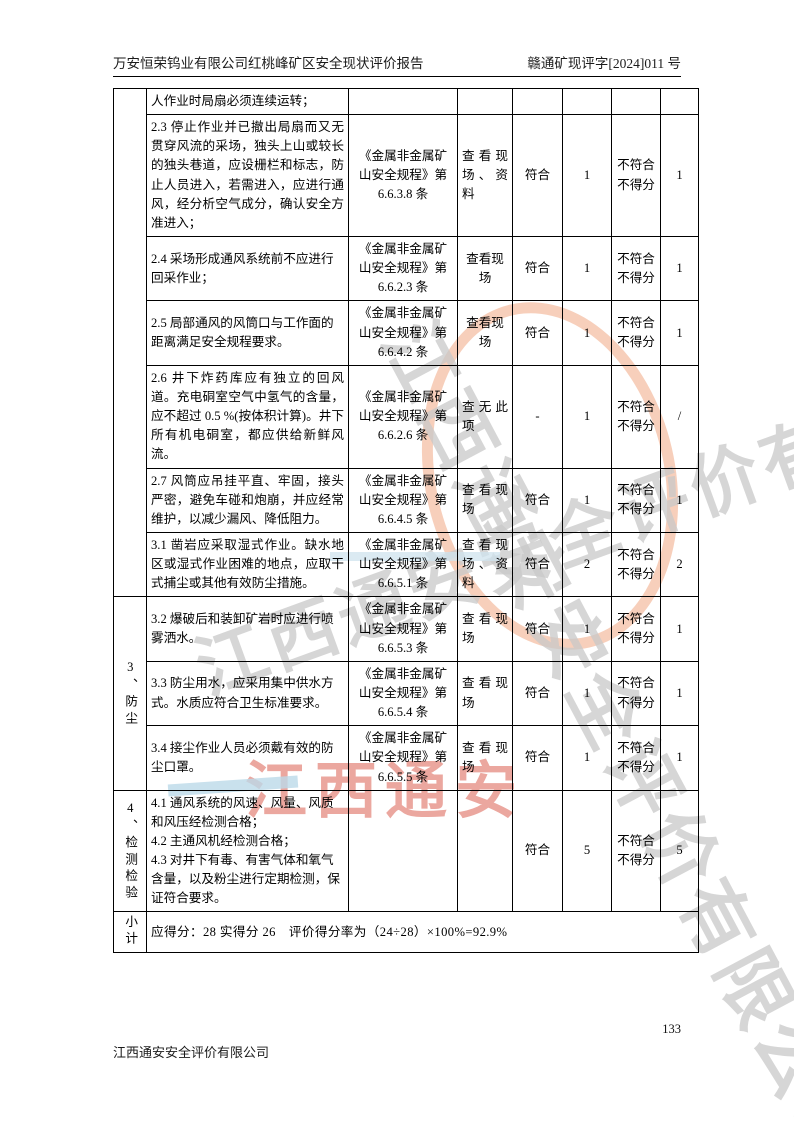 This screenshot has height=1123, width=794. I want to click on evaluation-method: 查无此项, so click(485, 416).